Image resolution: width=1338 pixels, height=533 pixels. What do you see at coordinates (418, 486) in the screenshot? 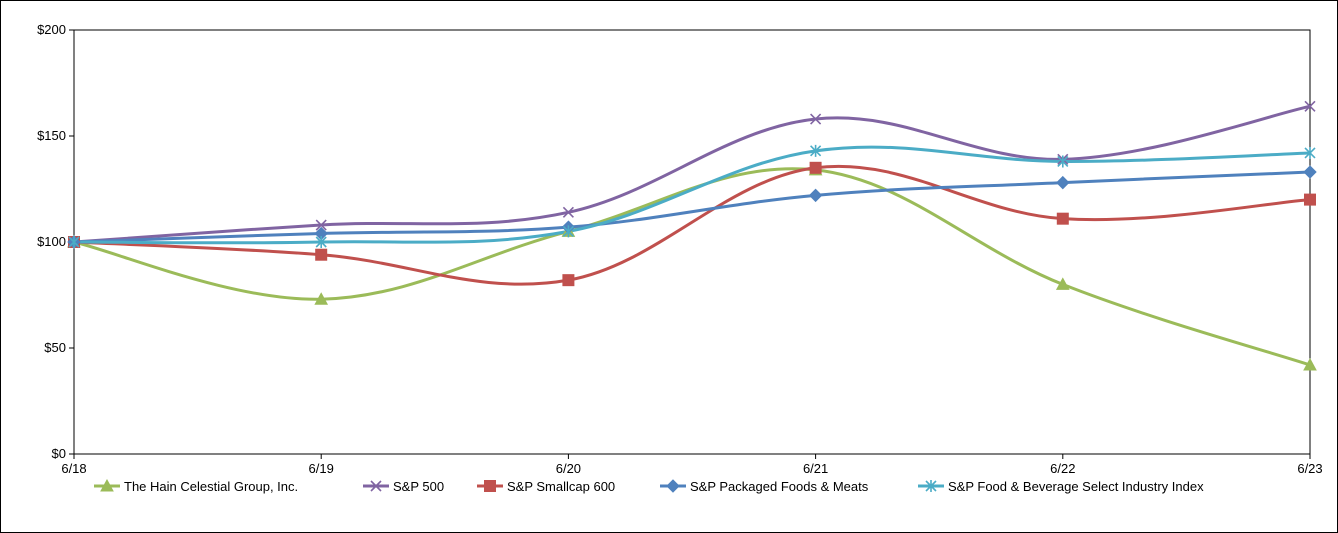
I see `legend-label: S&P 500` at bounding box center [418, 486].